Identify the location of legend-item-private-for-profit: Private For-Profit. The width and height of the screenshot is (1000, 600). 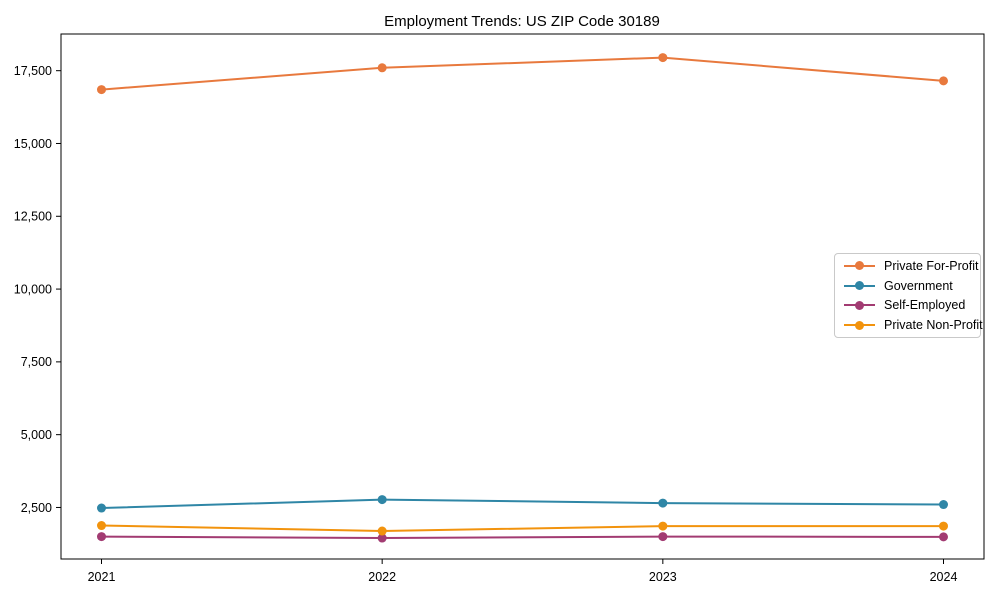
(907, 266).